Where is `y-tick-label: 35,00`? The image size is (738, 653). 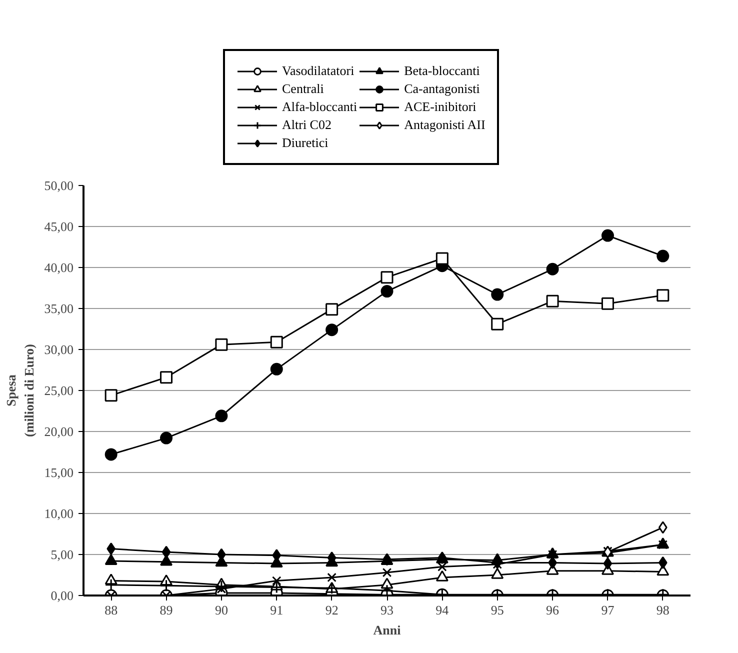 y-tick-label: 35,00 is located at coordinates (59, 308).